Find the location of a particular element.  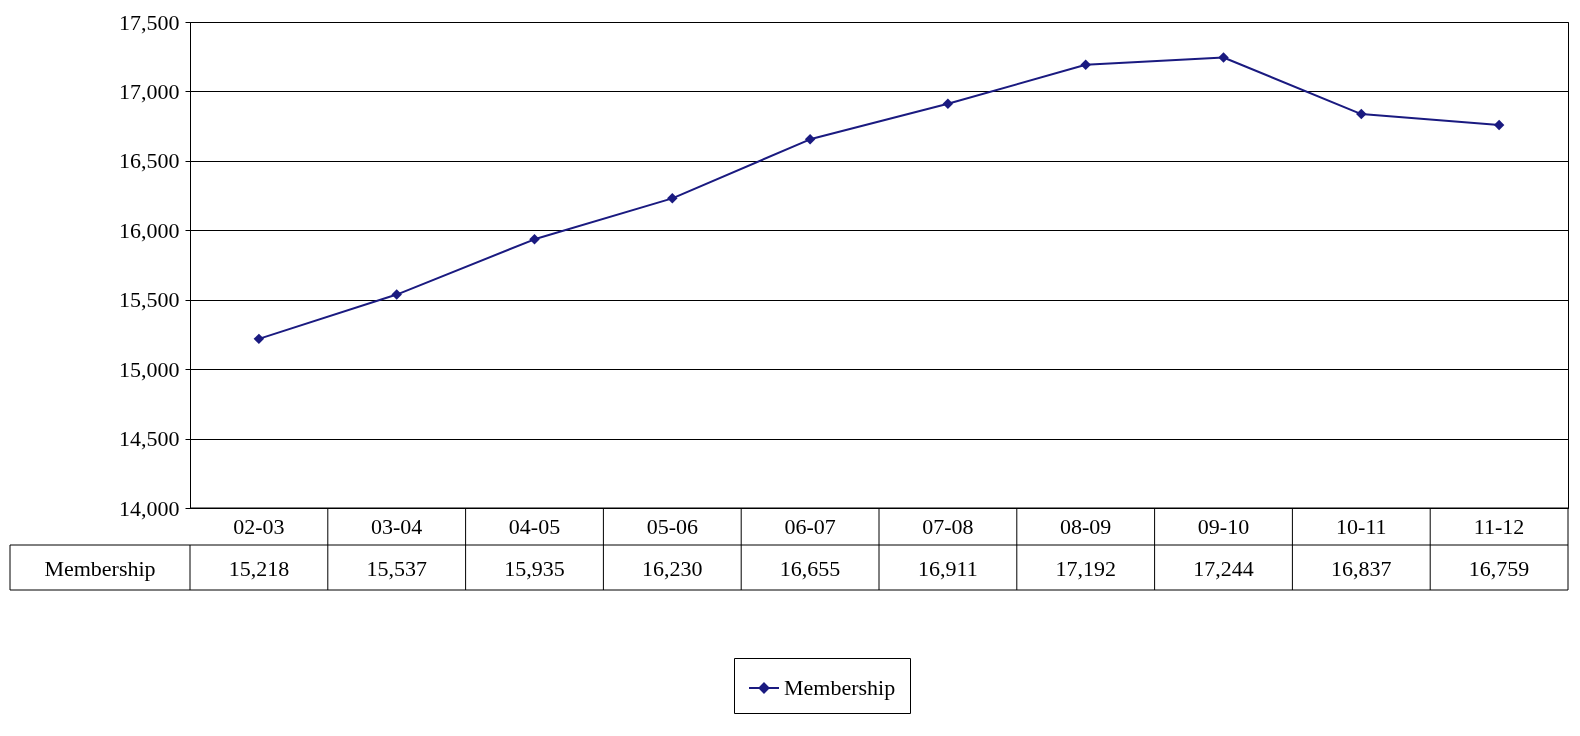

x-tick-label: 09-10 is located at coordinates (1223, 526).